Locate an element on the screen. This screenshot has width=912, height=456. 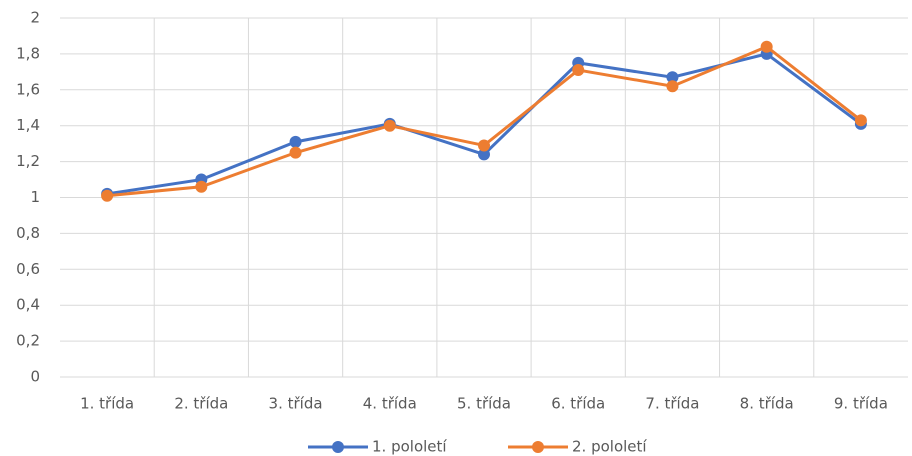
x-tick-label: 6. třída is located at coordinates (578, 404).